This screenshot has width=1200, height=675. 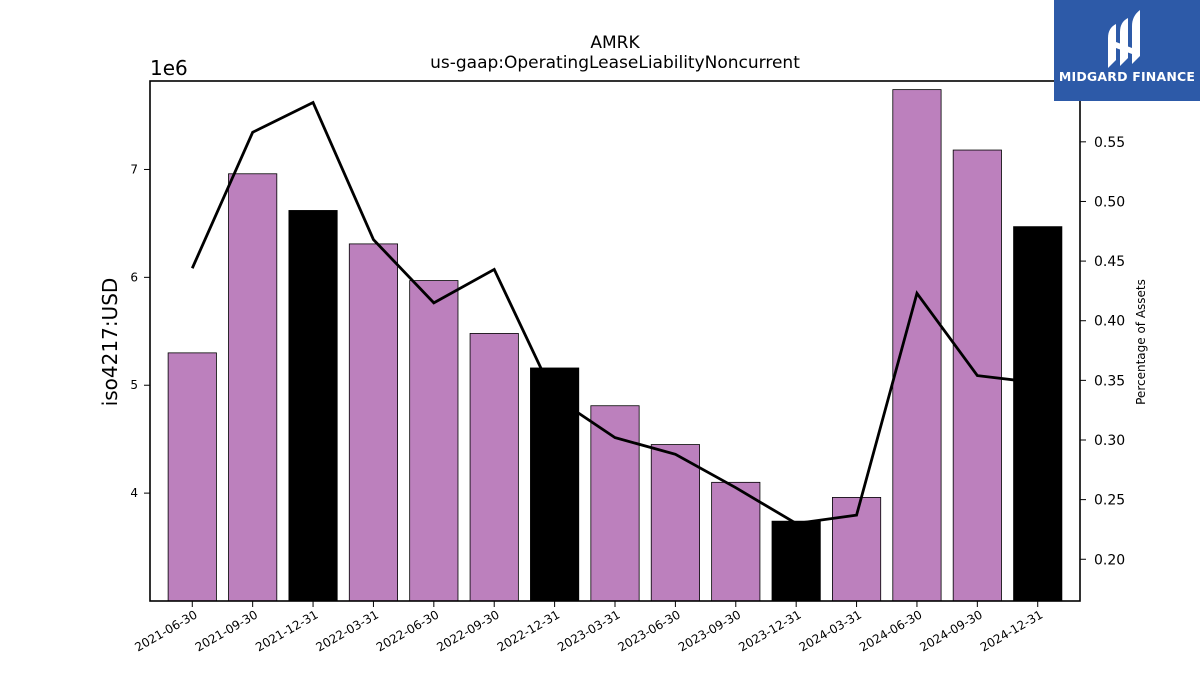 What do you see at coordinates (1011, 630) in the screenshot?
I see `x-tick-label: 2024-12-31` at bounding box center [1011, 630].